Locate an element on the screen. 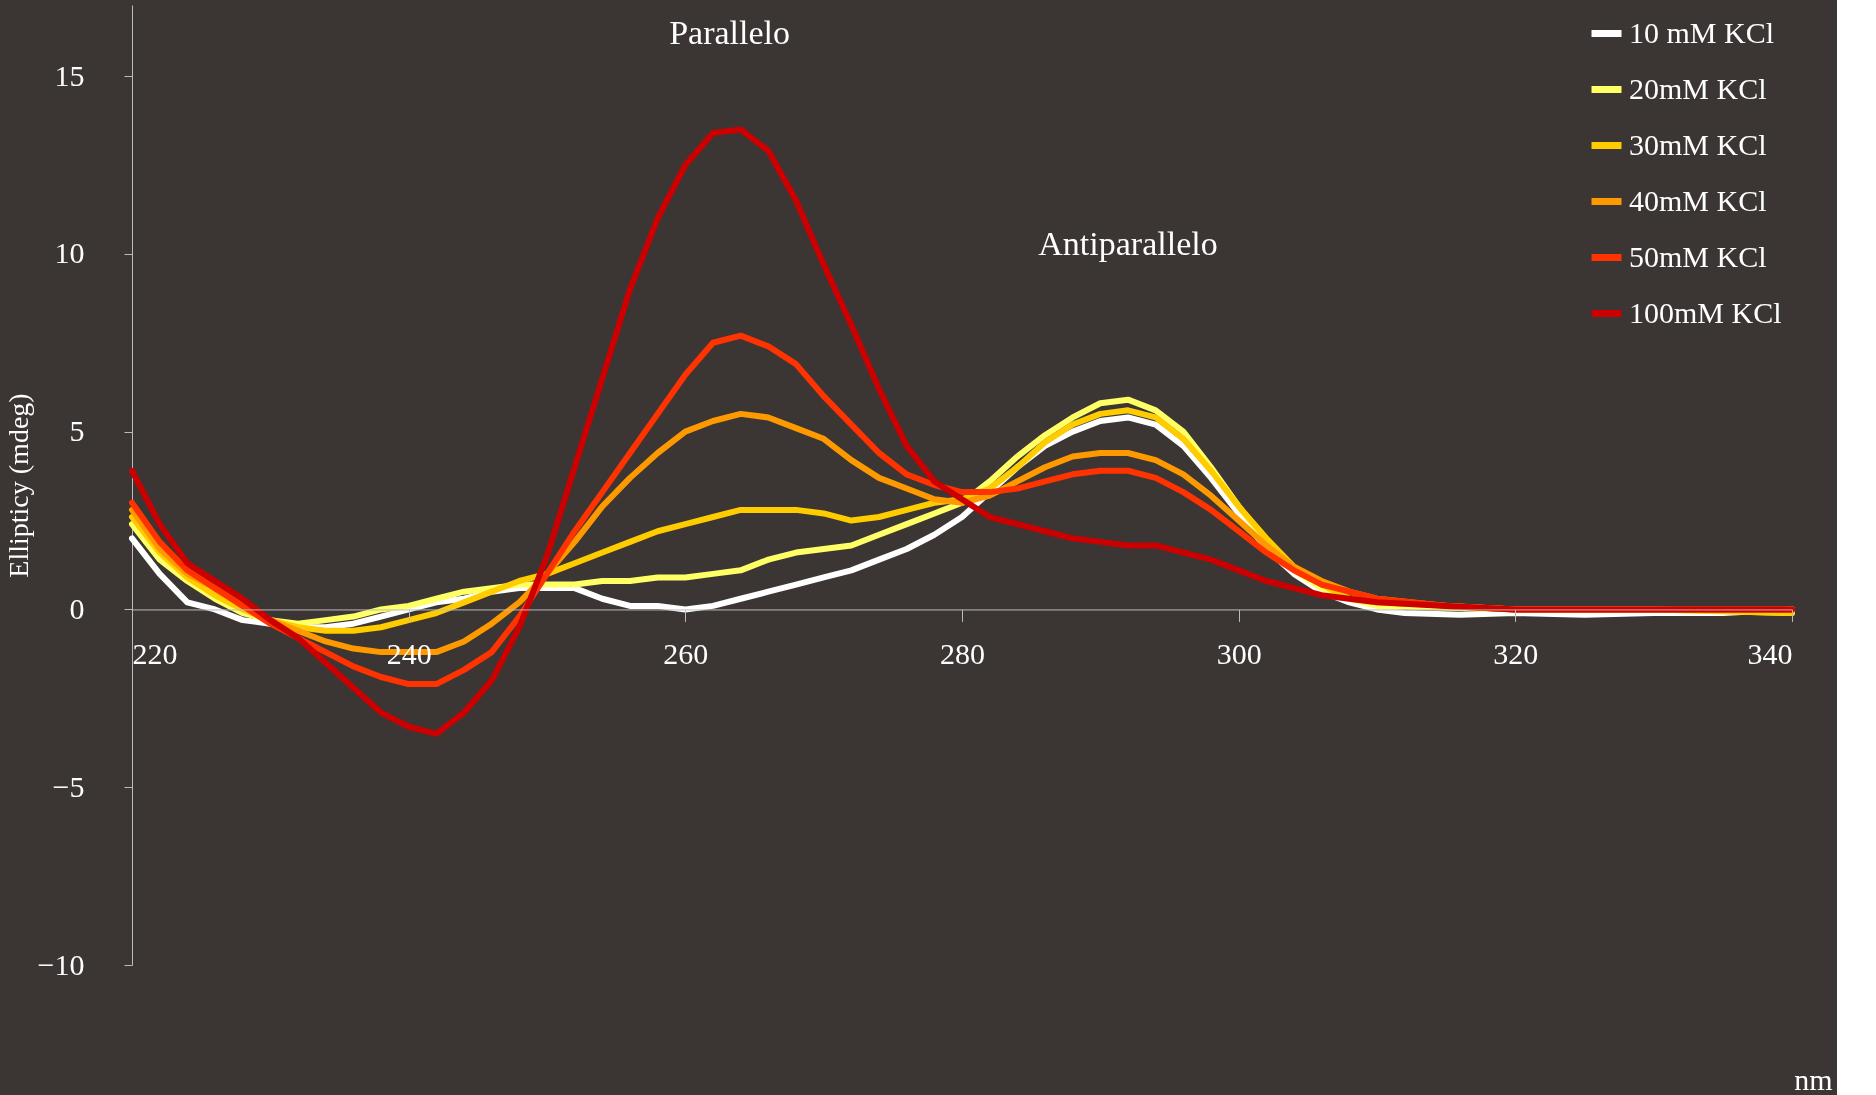 The image size is (1876, 1095). x-axis-title: nm is located at coordinates (1813, 1078).